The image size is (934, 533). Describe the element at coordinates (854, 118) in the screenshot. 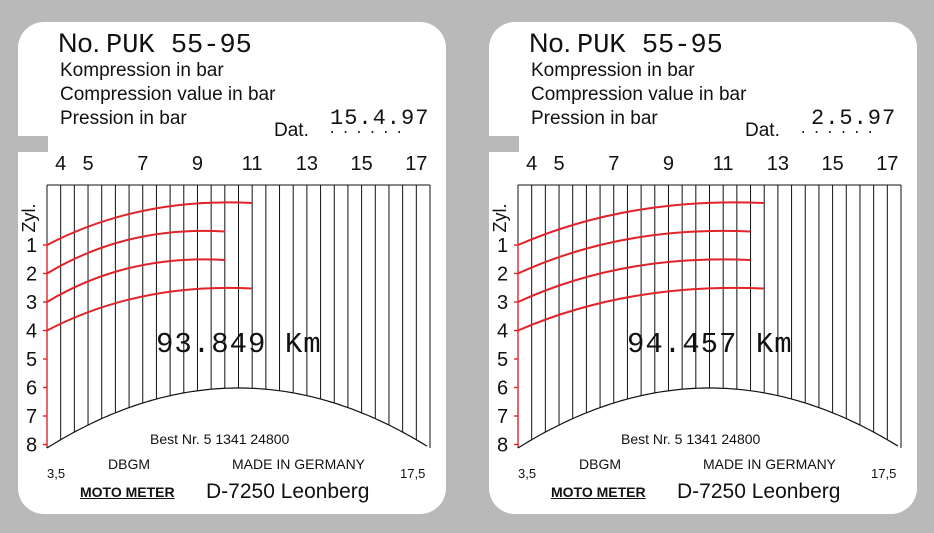

I see `date-value: 2.5.97` at that location.